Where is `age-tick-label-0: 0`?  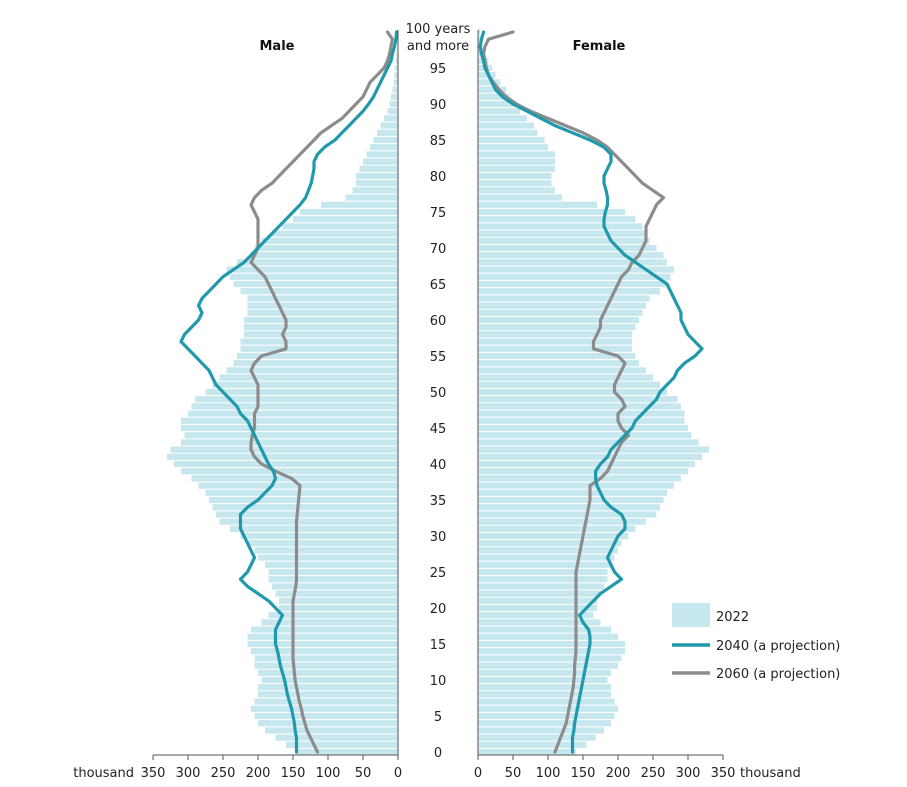 age-tick-label-0: 0 is located at coordinates (438, 753).